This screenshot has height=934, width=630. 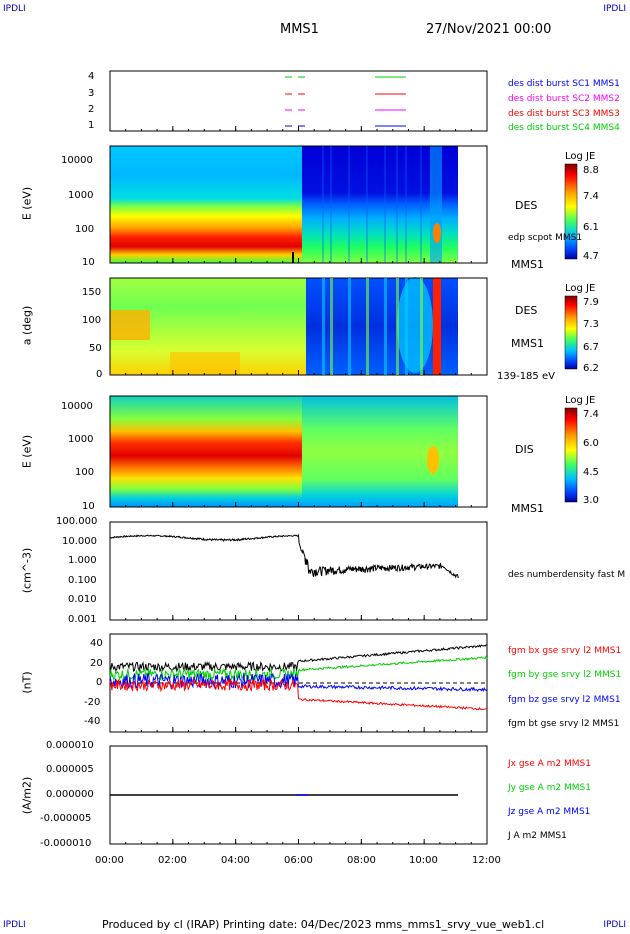 What do you see at coordinates (437, 326) in the screenshot?
I see `des-pitch-band` at bounding box center [437, 326].